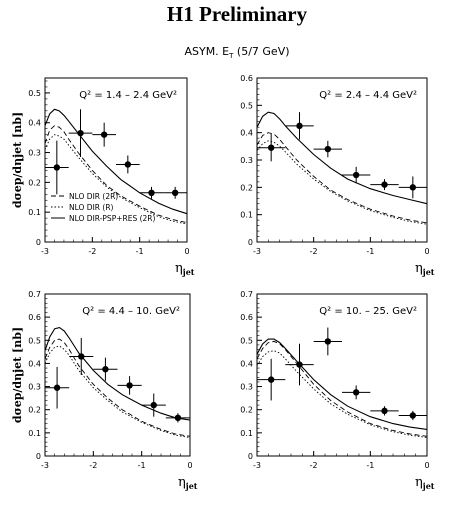  I want to click on subtitle-main: ASYM. E, so click(207, 51).